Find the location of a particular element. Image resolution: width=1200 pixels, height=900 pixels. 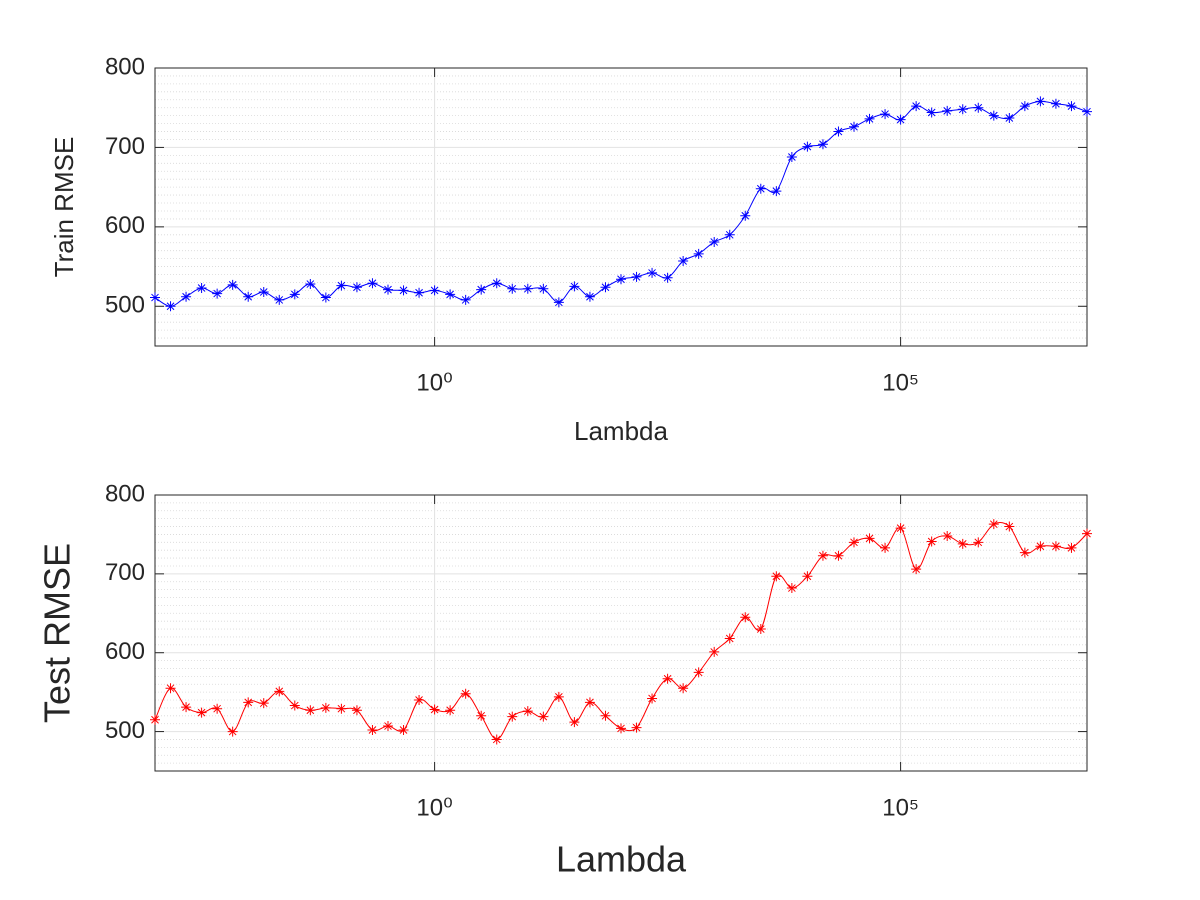

y-tick-label: 500 is located at coordinates (125, 730).